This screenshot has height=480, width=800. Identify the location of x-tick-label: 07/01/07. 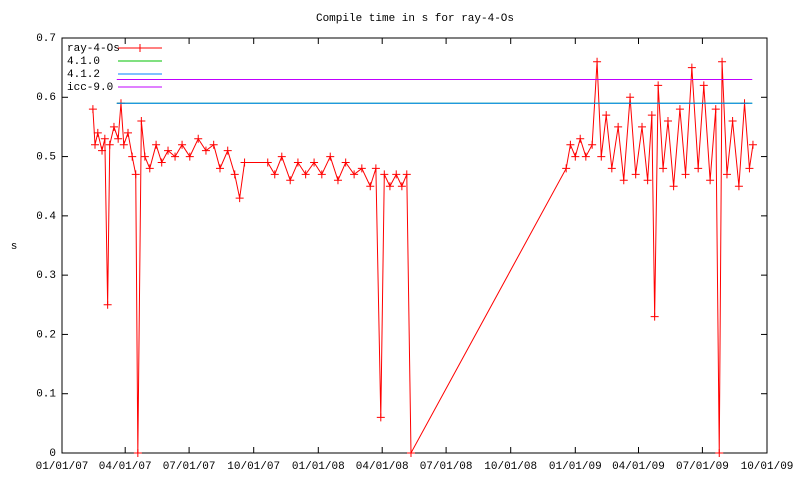
(189, 467).